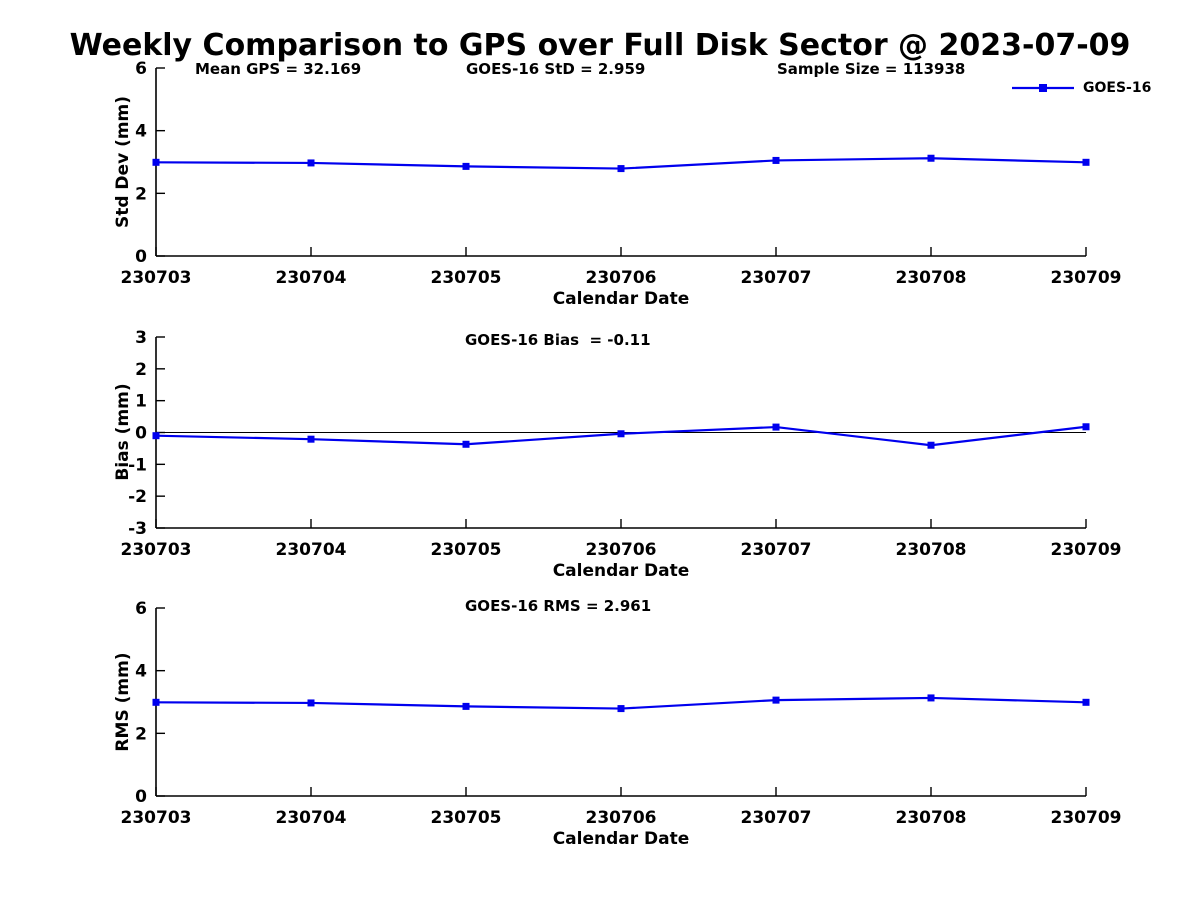 This screenshot has width=1200, height=900. Describe the element at coordinates (141, 402) in the screenshot. I see `y-tick-label: 1` at that location.